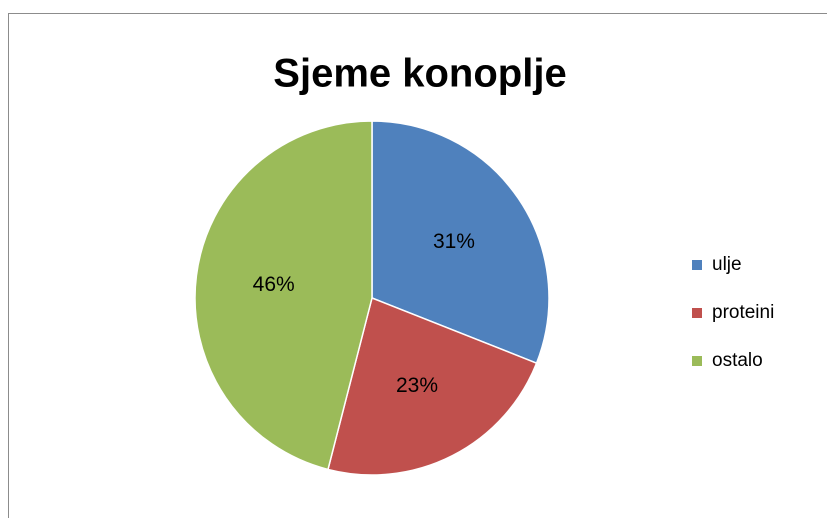  Describe the element at coordinates (419, 74) in the screenshot. I see `chart-title: Sjeme konoplje` at that location.